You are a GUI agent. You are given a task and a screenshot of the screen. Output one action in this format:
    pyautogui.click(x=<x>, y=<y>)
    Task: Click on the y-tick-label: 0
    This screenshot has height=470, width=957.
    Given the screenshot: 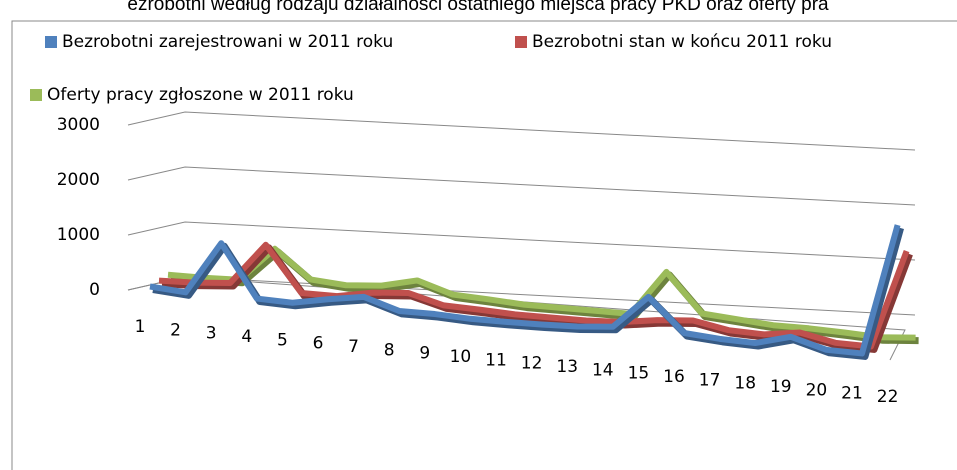 What is the action you would take?
    pyautogui.click(x=94, y=290)
    